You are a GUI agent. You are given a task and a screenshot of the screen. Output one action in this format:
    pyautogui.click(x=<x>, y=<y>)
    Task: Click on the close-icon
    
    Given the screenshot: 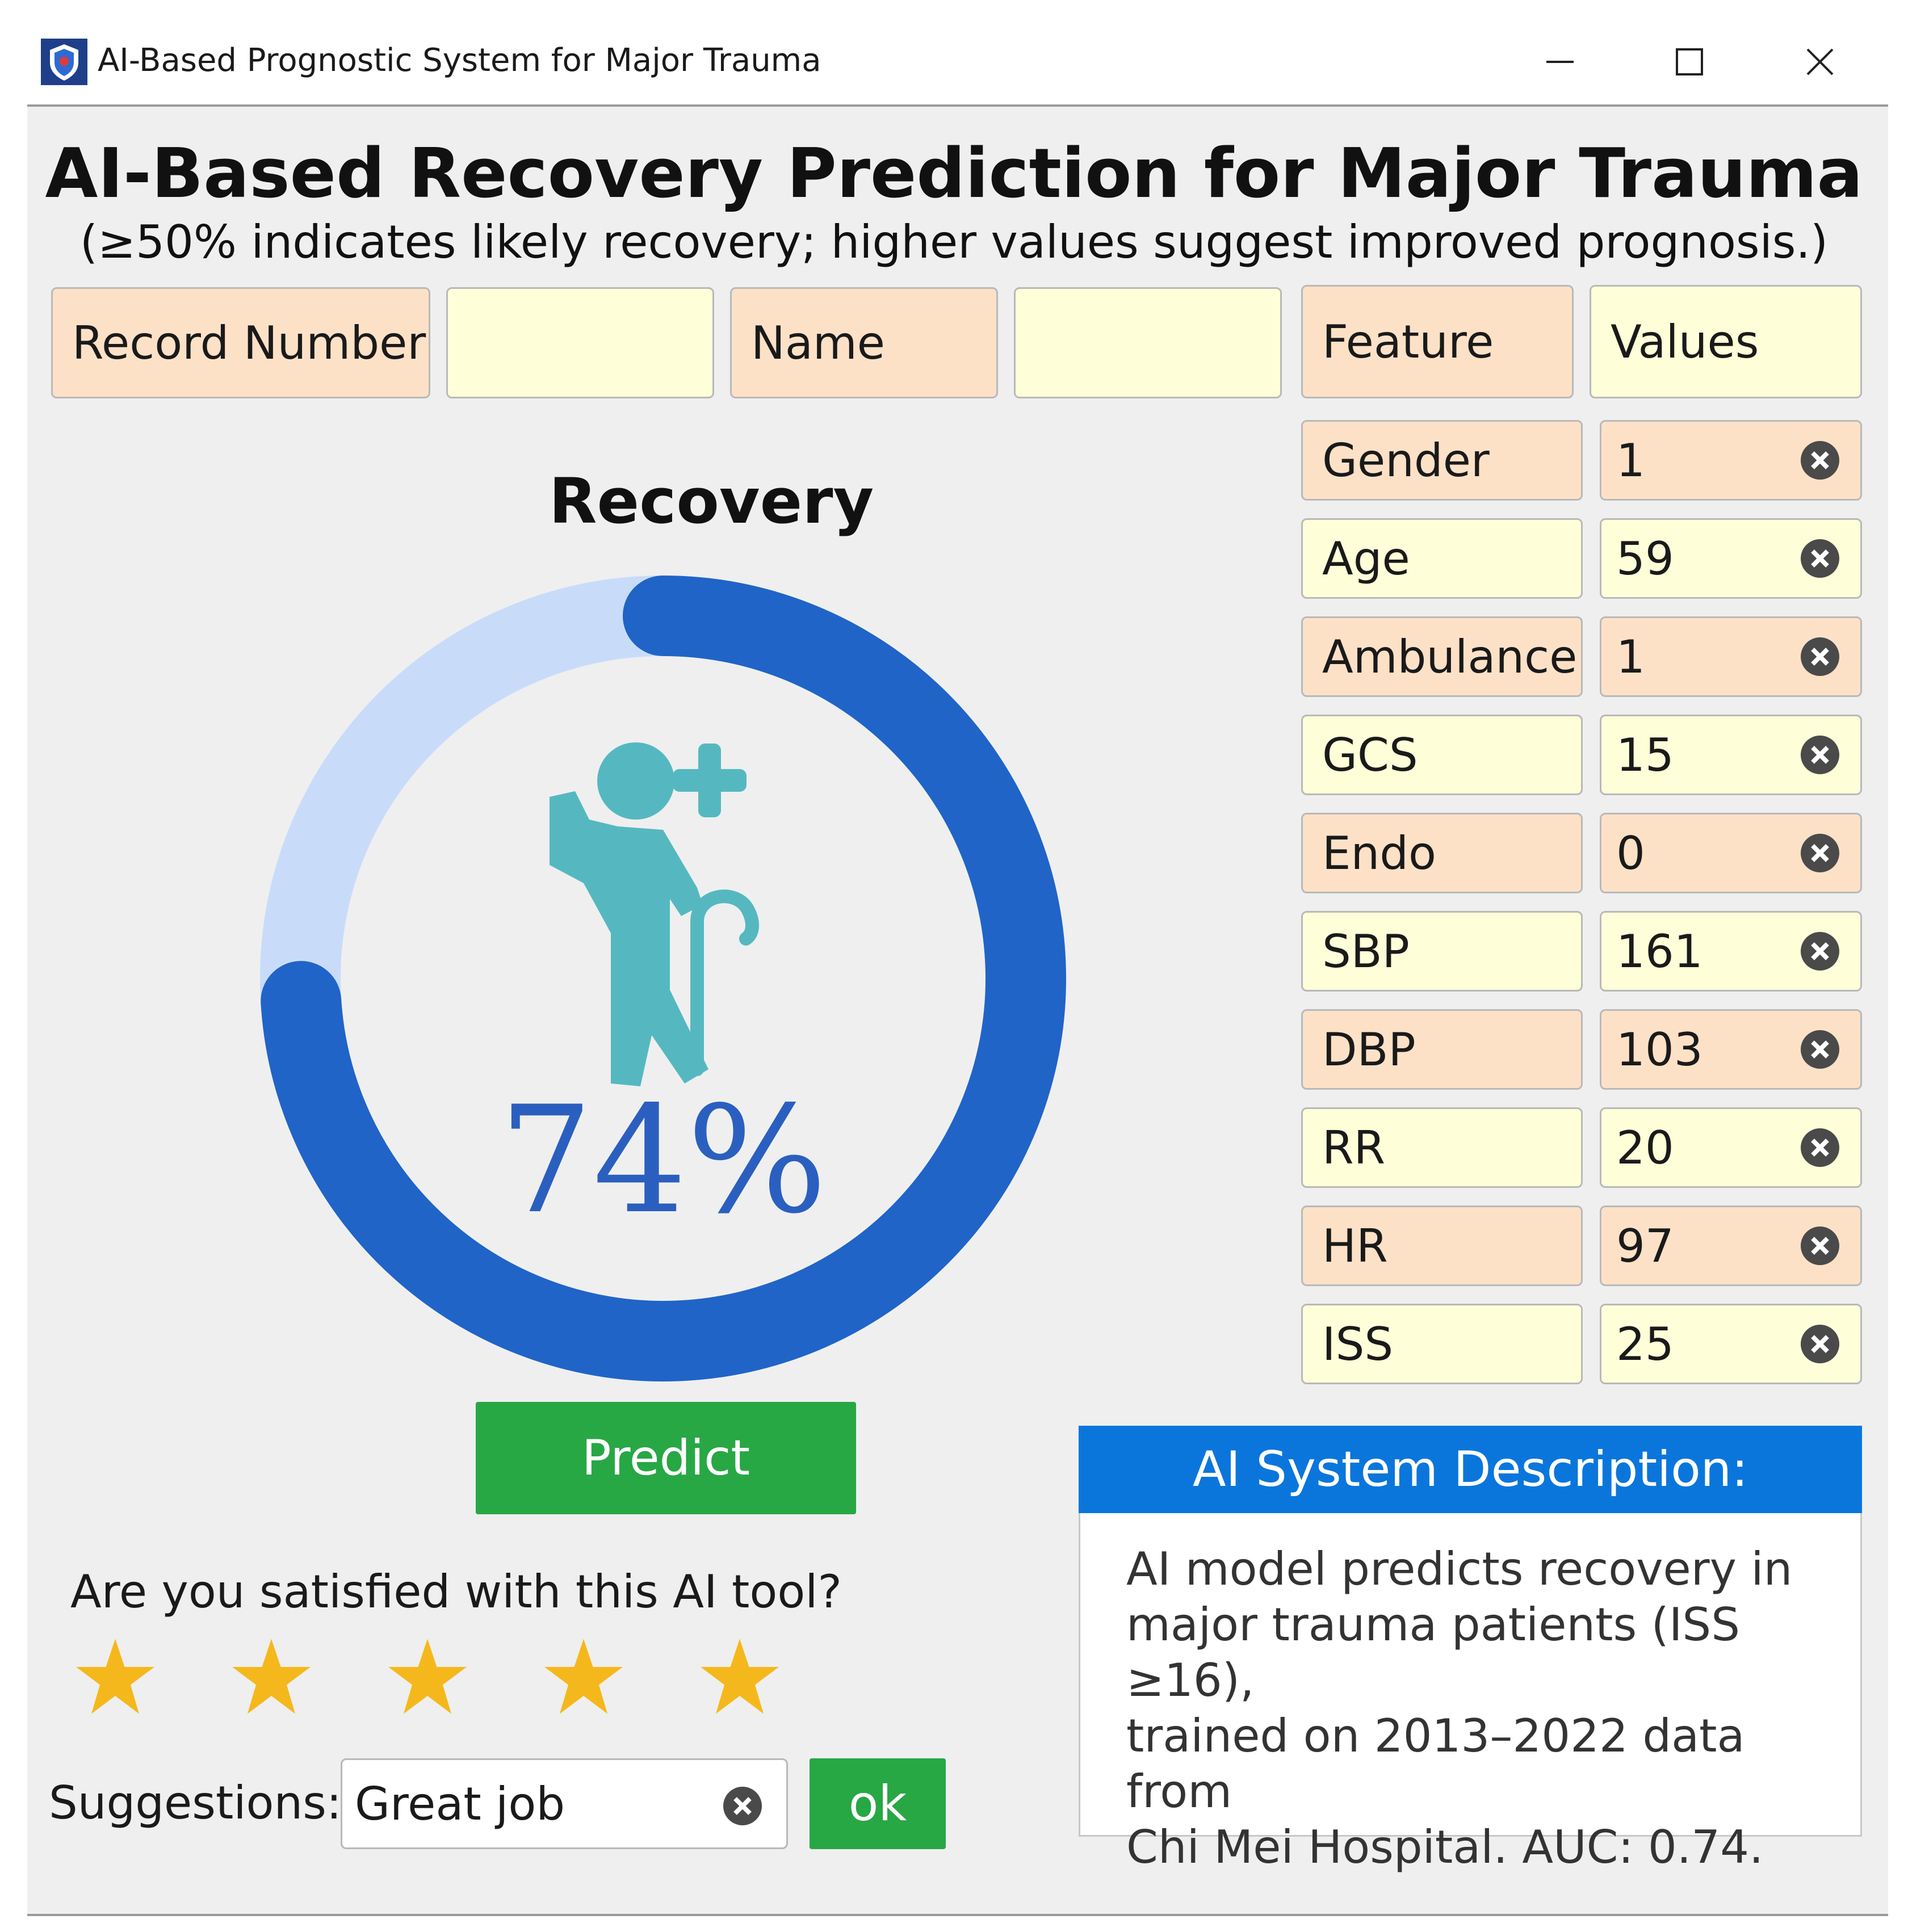 What is the action you would take?
    pyautogui.click(x=1820, y=61)
    